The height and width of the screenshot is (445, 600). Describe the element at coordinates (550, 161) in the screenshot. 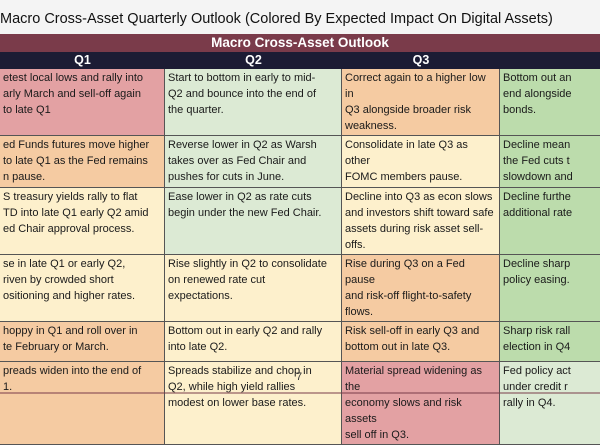

I see `table-cell-q4: Decline mean the Fed cuts t slowdown and` at that location.